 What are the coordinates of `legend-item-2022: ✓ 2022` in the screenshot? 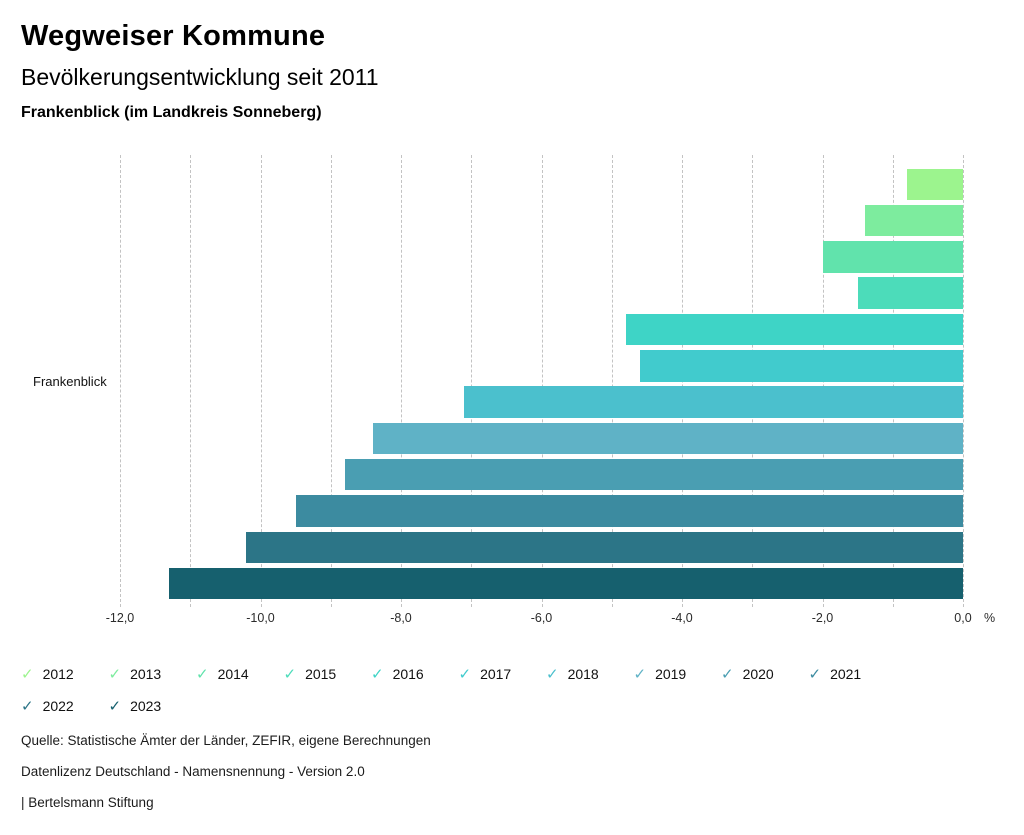 It's located at (65, 706).